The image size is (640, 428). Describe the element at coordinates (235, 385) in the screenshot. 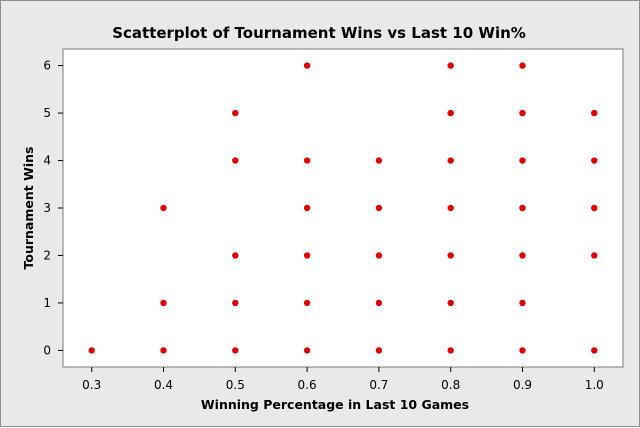

I see `x-tick-label: 0.5` at that location.